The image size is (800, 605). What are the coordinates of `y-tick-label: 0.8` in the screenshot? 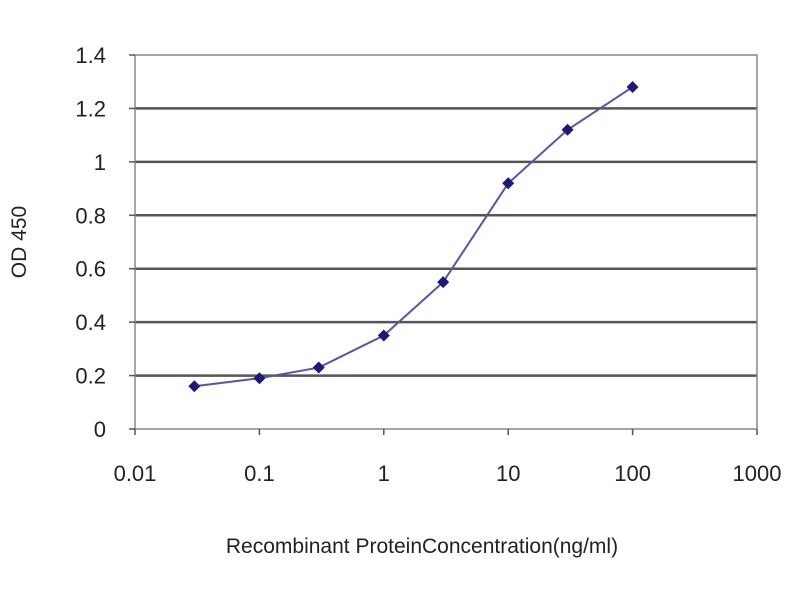 It's located at (90, 215).